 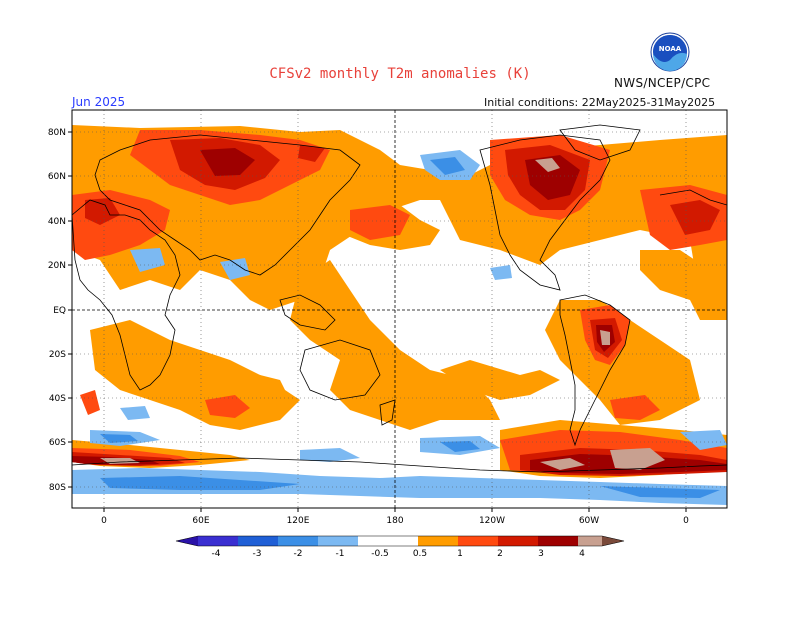 I want to click on logo-text: NOAA, so click(x=670, y=49).